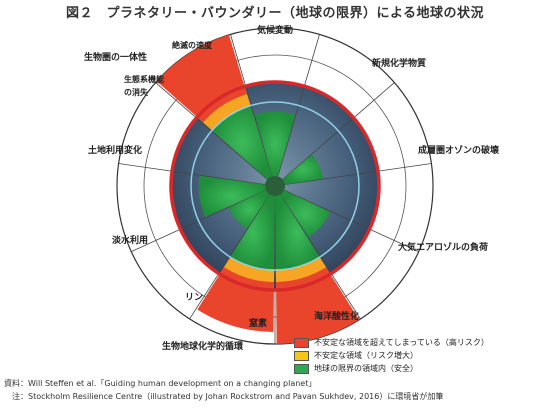 The image size is (550, 411). Describe the element at coordinates (144, 79) in the screenshot. I see `segment-label-ecosystem-loss: 生態系機能` at that location.